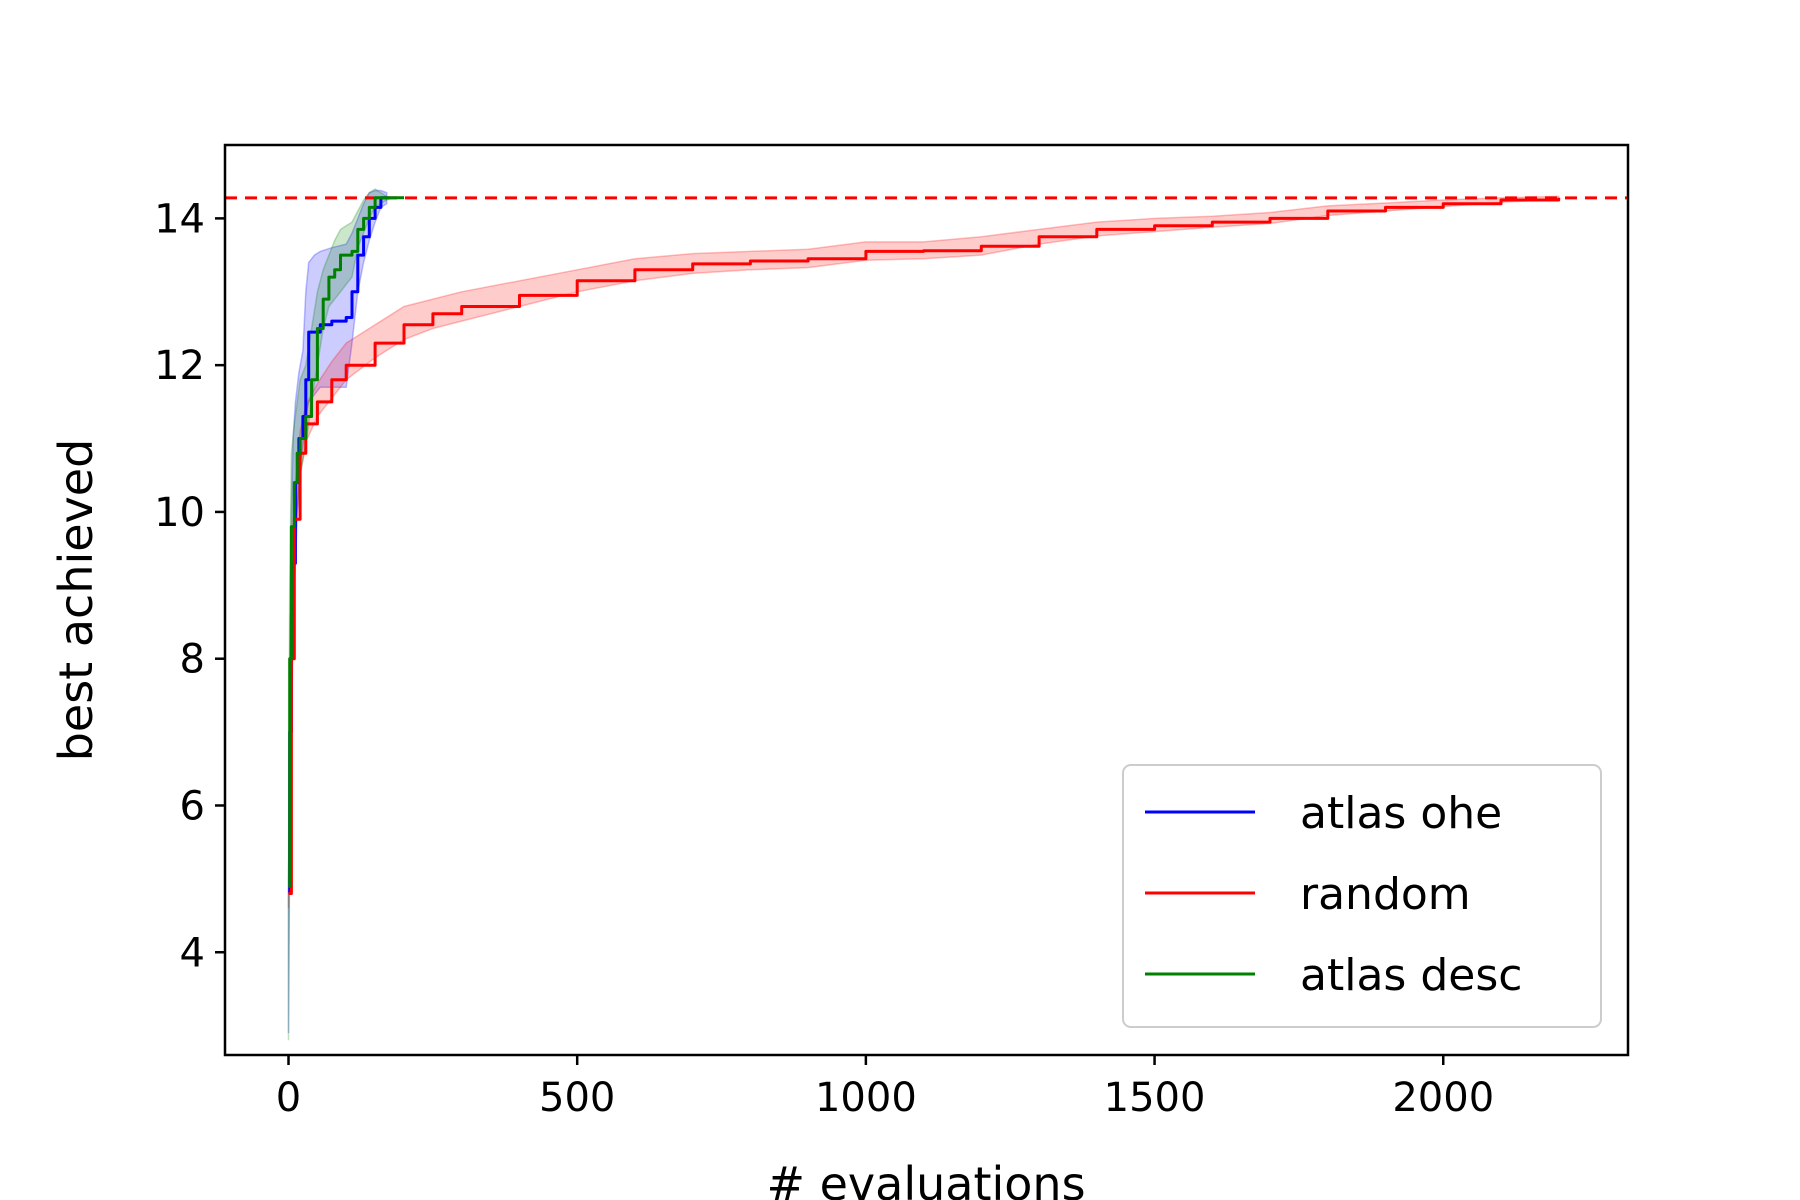  Describe the element at coordinates (192, 660) in the screenshot. I see `y-tick-label: 8` at that location.